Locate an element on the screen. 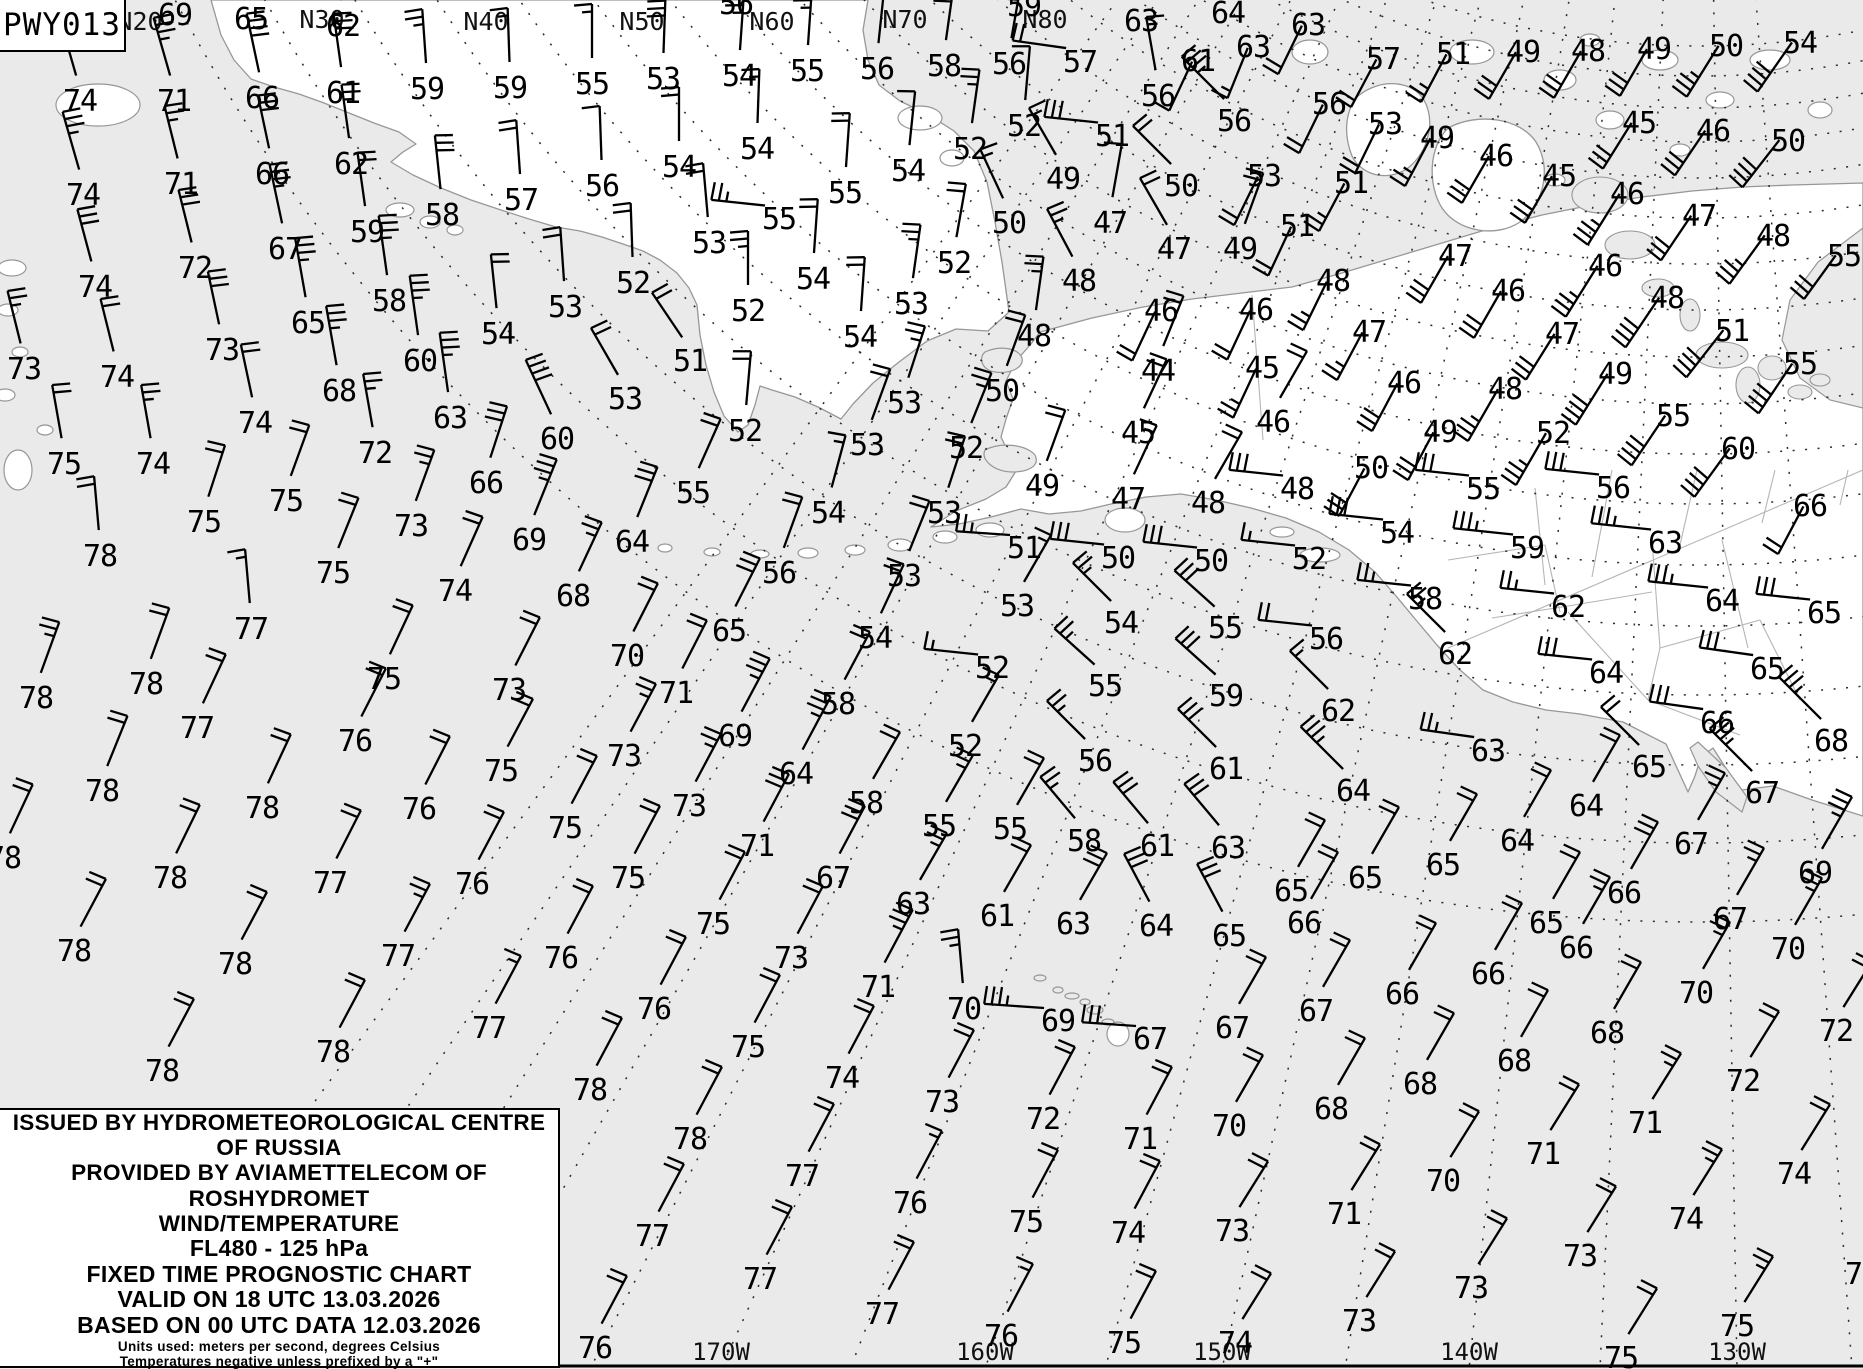  station-temperature: 49 is located at coordinates (1042, 486).